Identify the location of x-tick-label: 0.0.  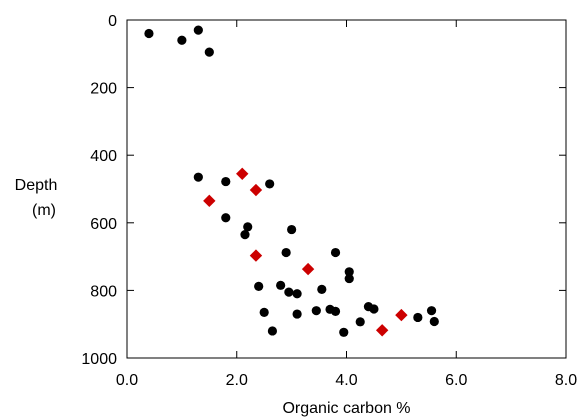
(127, 380).